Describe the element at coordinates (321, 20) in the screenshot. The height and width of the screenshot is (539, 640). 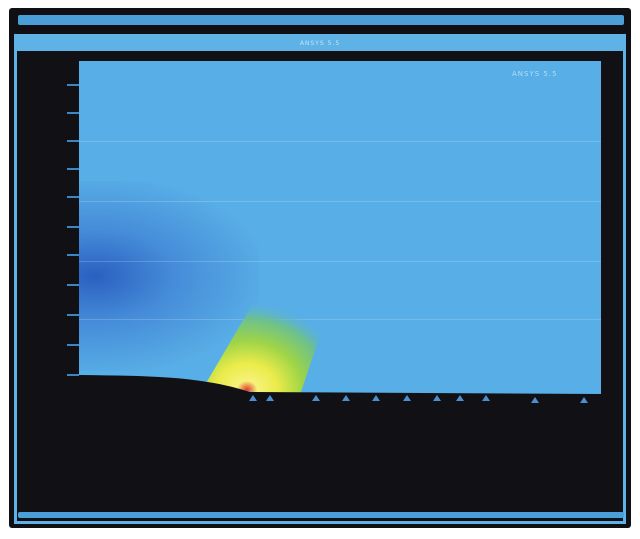
I see `top-stripe` at that location.